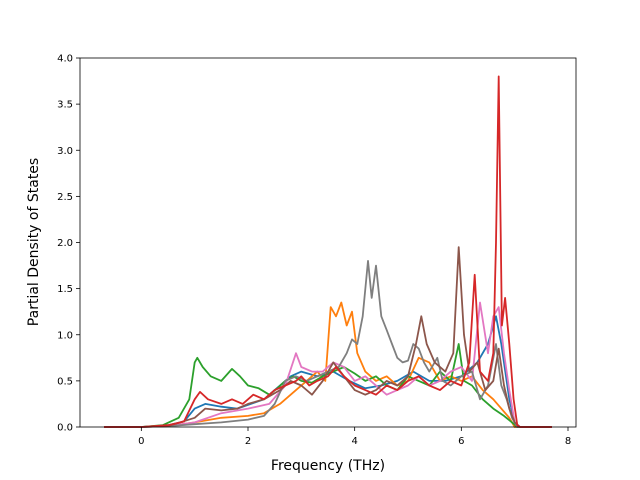 This screenshot has width=640, height=480. I want to click on y-axis-label: Partial Density of States, so click(34, 242).